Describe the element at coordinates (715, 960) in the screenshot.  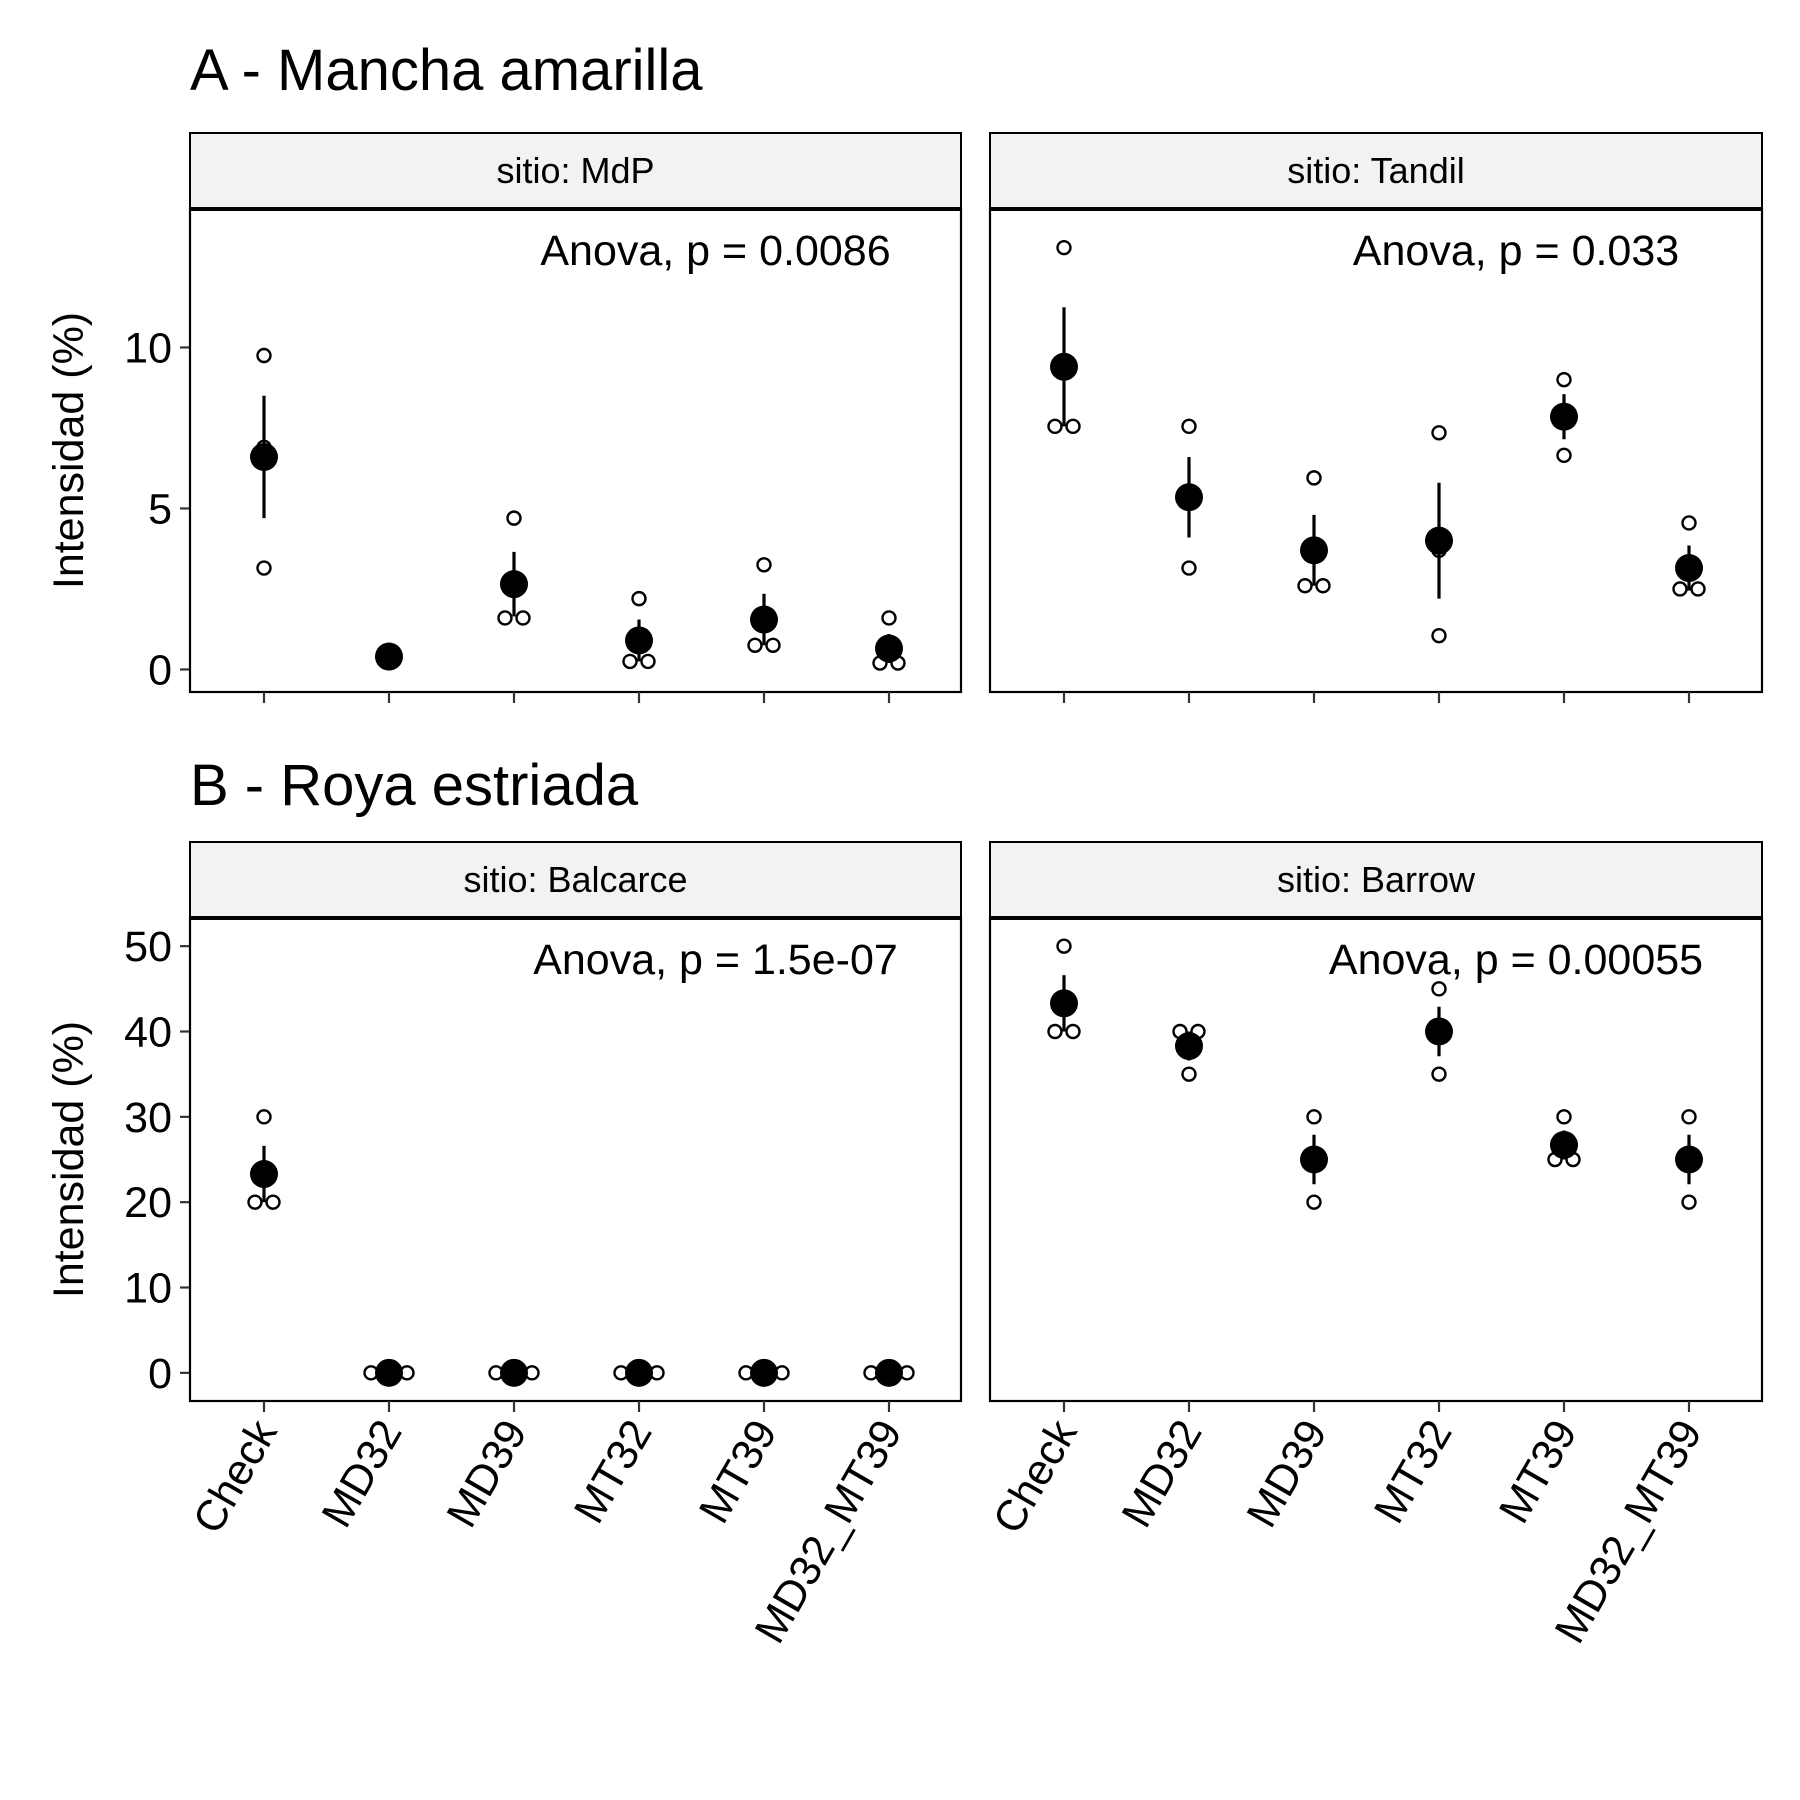
I see `anova-annotation: Anova, p = 1.5e-07` at that location.